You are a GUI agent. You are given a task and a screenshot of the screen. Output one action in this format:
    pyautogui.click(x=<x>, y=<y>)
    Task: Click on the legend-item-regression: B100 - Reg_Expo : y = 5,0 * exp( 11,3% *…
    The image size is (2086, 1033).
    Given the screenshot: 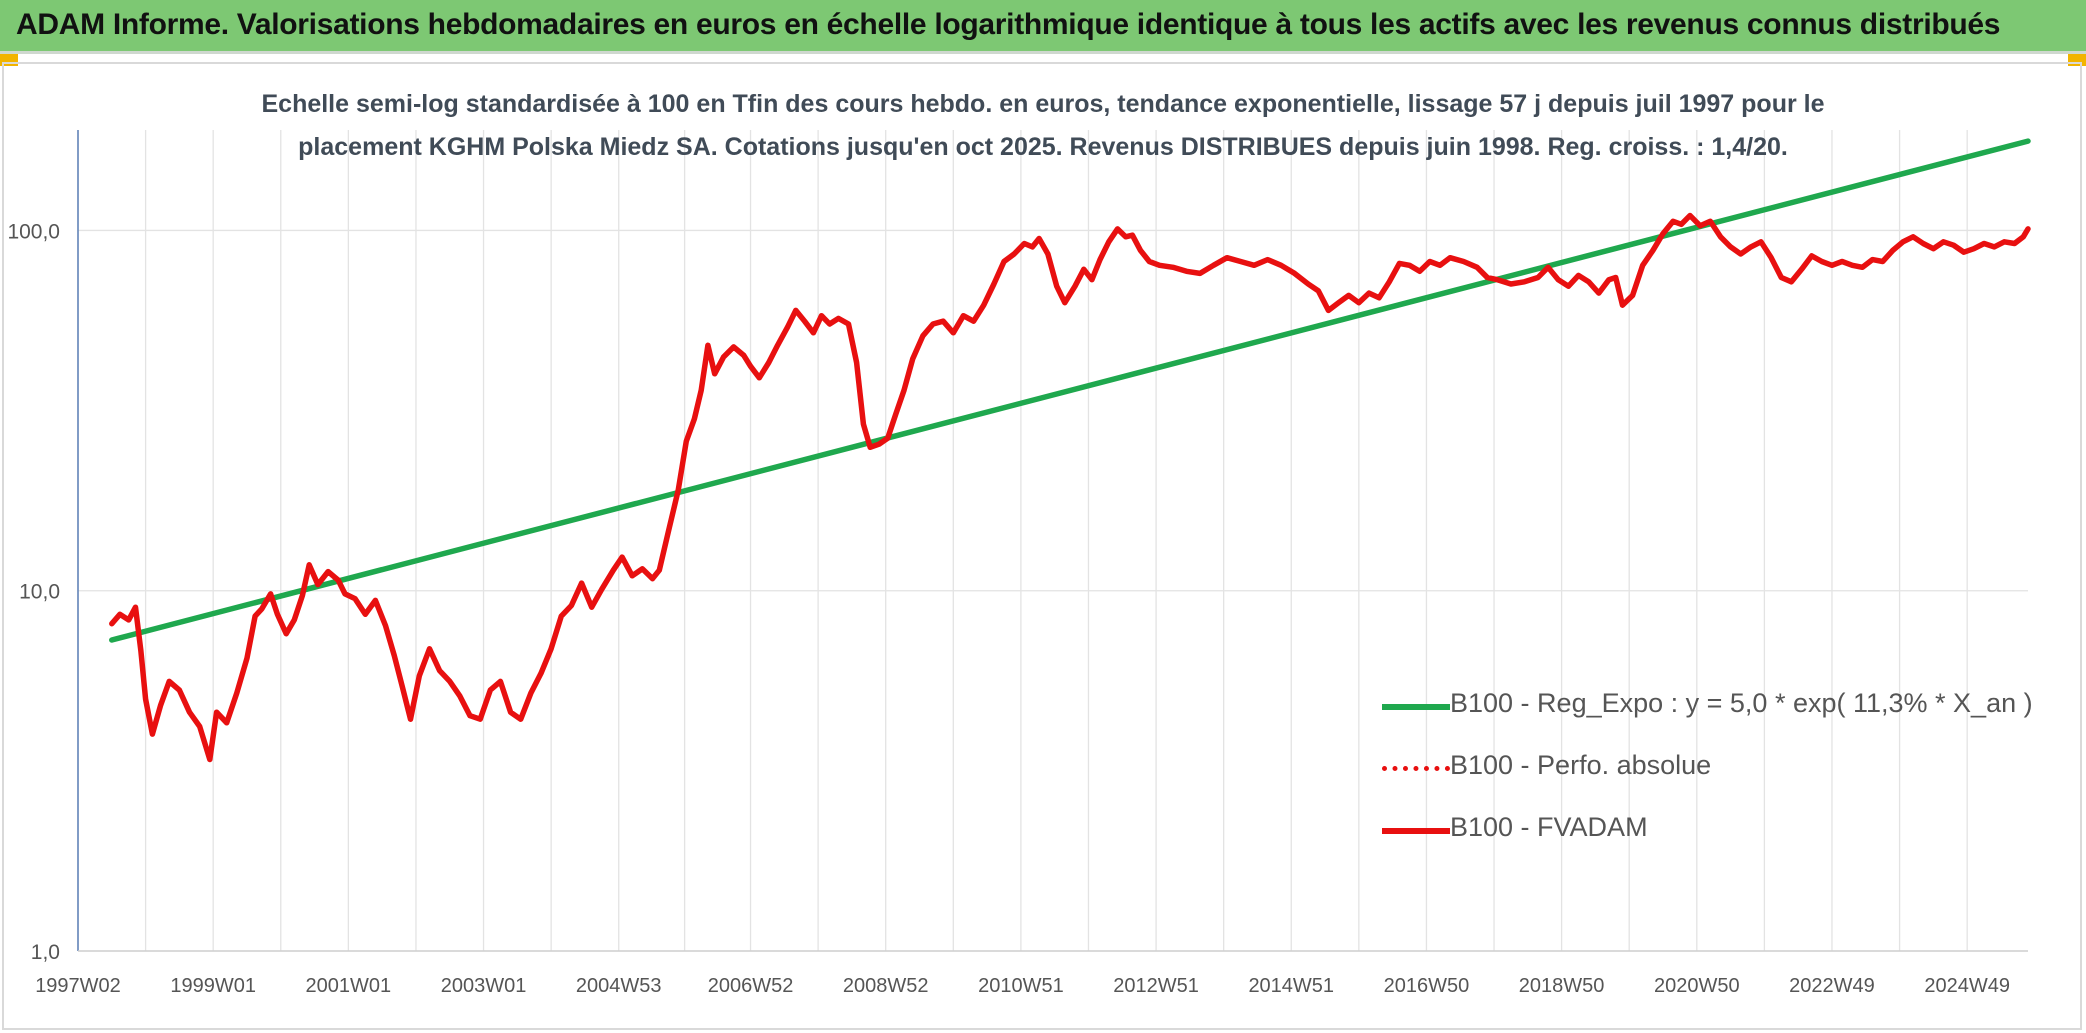 What is the action you would take?
    pyautogui.click(x=1707, y=706)
    